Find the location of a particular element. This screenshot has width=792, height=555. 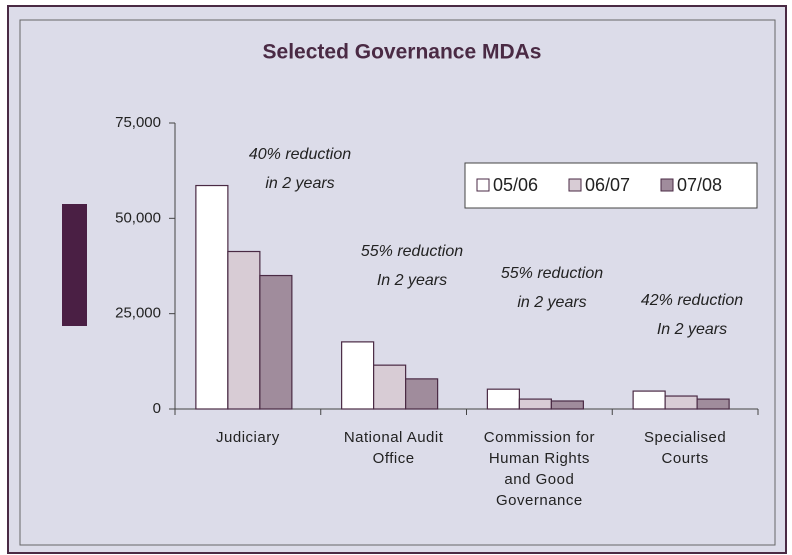

legend-label: 05/06 is located at coordinates (515, 185).